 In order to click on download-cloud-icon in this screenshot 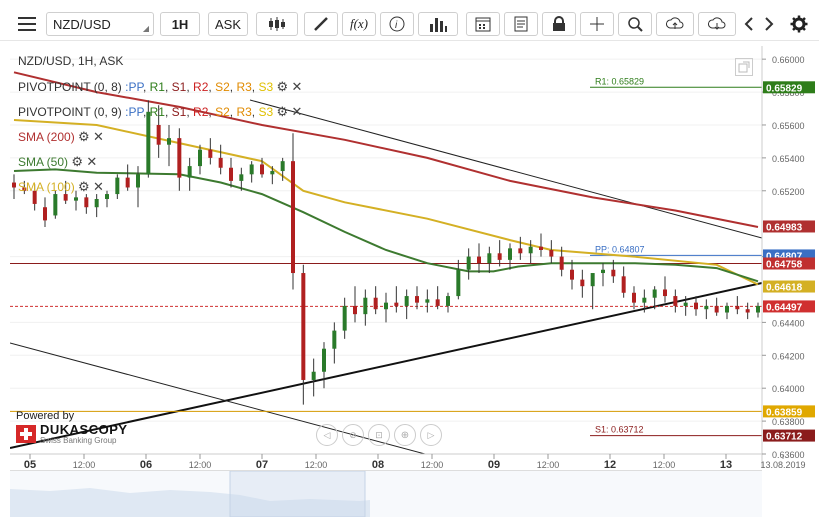, I will do `click(717, 24)`.